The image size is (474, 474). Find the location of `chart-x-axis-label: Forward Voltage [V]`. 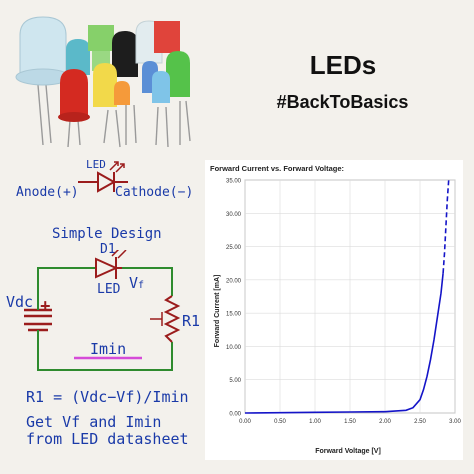

chart-x-axis-label: Forward Voltage [V] is located at coordinates (348, 451).